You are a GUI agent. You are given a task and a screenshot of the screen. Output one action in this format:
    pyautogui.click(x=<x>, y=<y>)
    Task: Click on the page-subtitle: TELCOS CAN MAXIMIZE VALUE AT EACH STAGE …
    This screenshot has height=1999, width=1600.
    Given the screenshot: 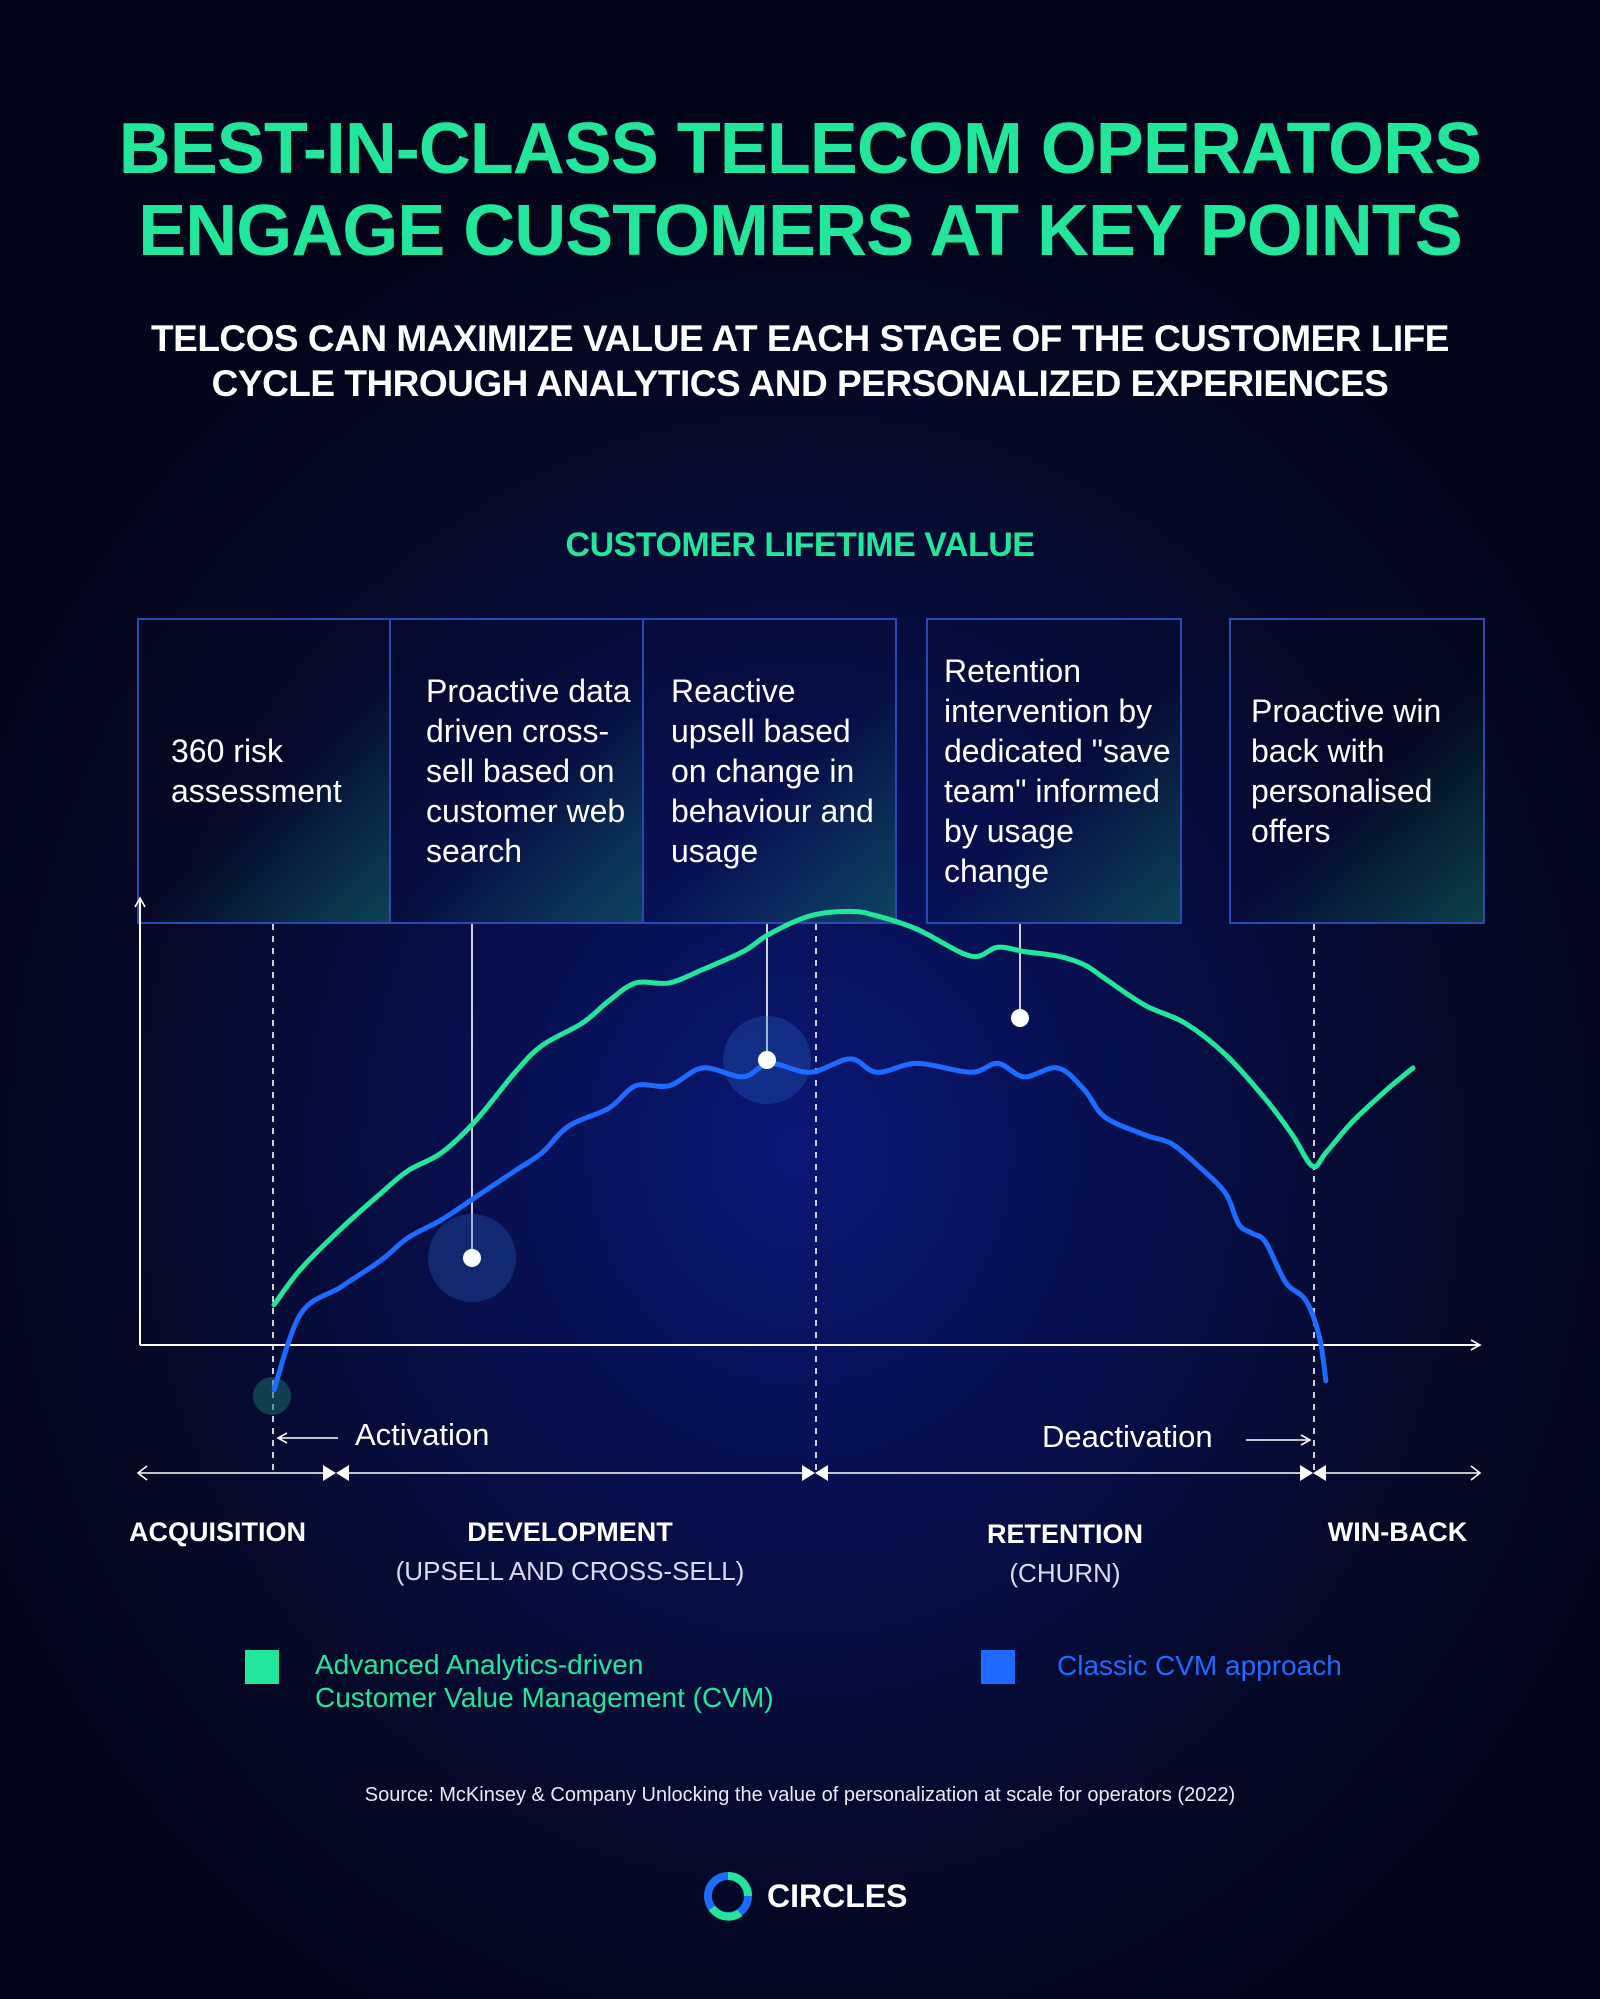 What is the action you would take?
    pyautogui.click(x=800, y=361)
    